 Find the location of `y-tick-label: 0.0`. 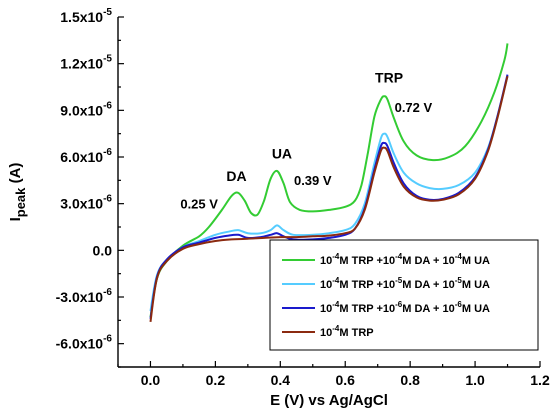

y-tick-label: 0.0 is located at coordinates (103, 250).